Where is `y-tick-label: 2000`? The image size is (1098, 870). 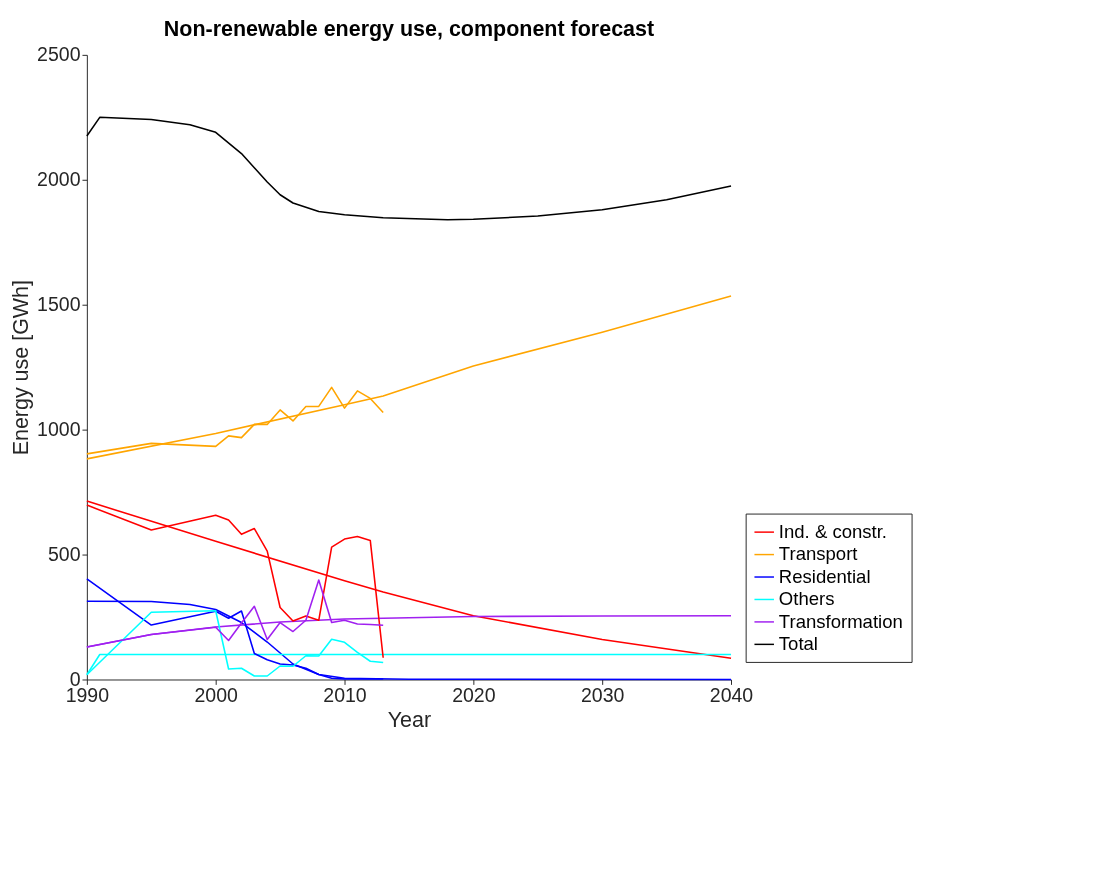
y-tick-label: 2000 is located at coordinates (59, 179).